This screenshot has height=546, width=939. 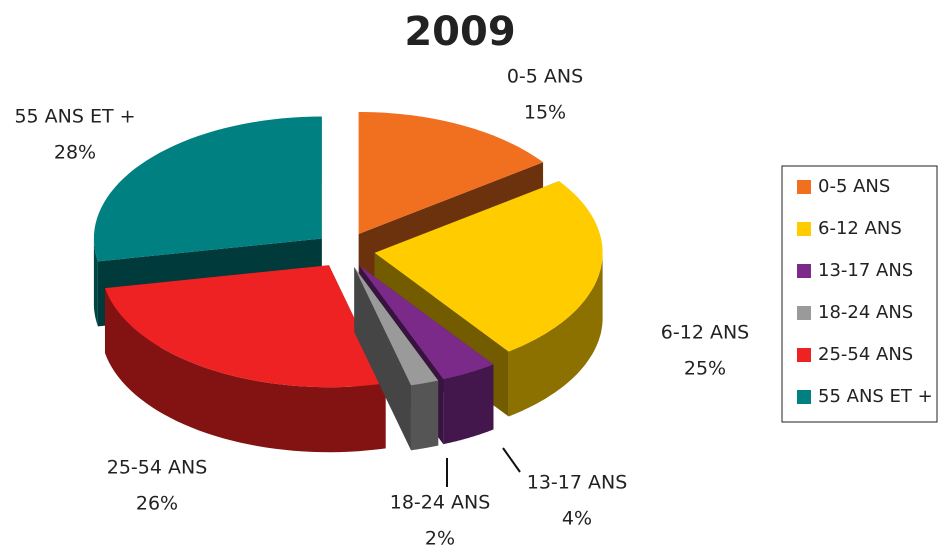 What do you see at coordinates (854, 186) in the screenshot?
I see `legend-label: 0-5 ANS` at bounding box center [854, 186].